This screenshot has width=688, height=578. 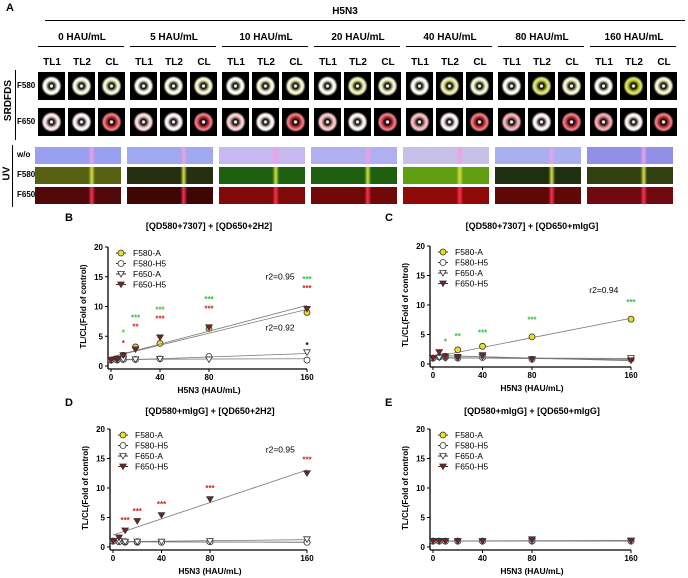 I want to click on uv-row-f650: F650, so click(x=26, y=194).